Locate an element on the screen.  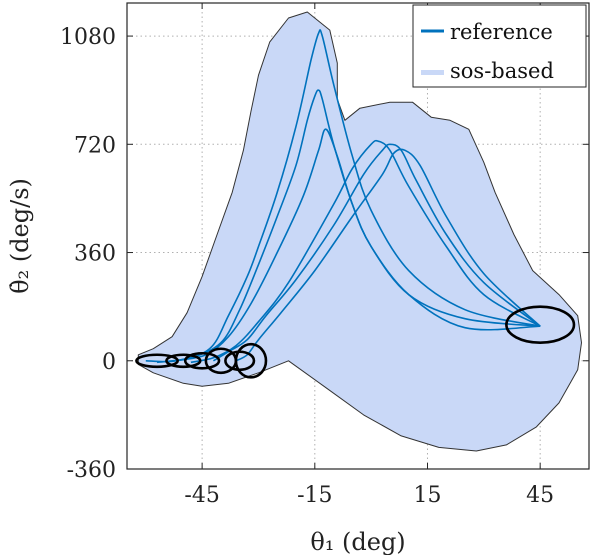
x-tick-label: 15 is located at coordinates (427, 495).